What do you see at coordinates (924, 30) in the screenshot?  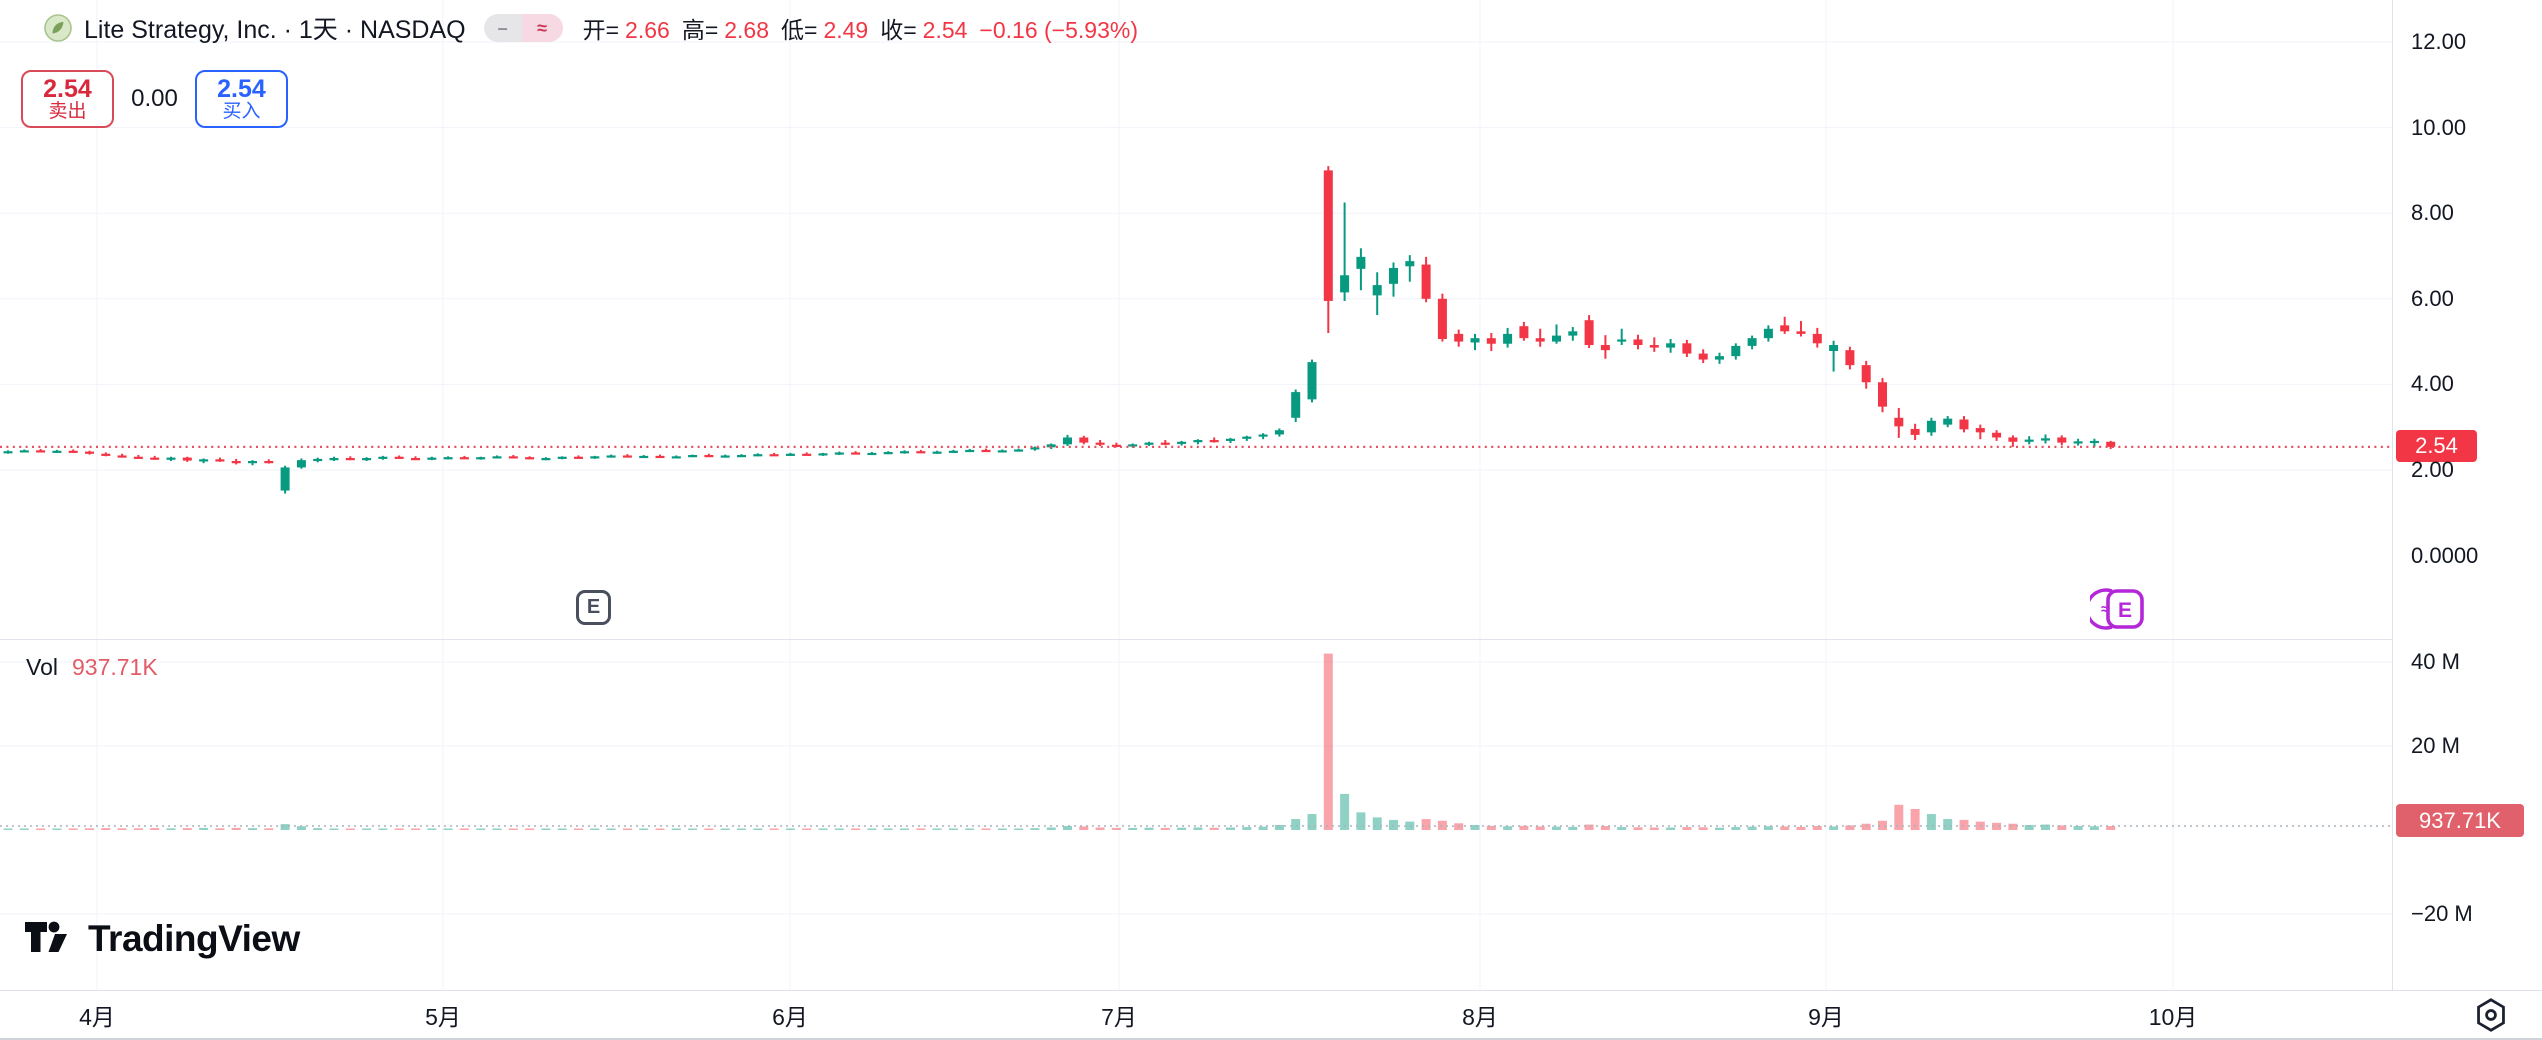 I see `ohlc-item: 收= 2.54` at bounding box center [924, 30].